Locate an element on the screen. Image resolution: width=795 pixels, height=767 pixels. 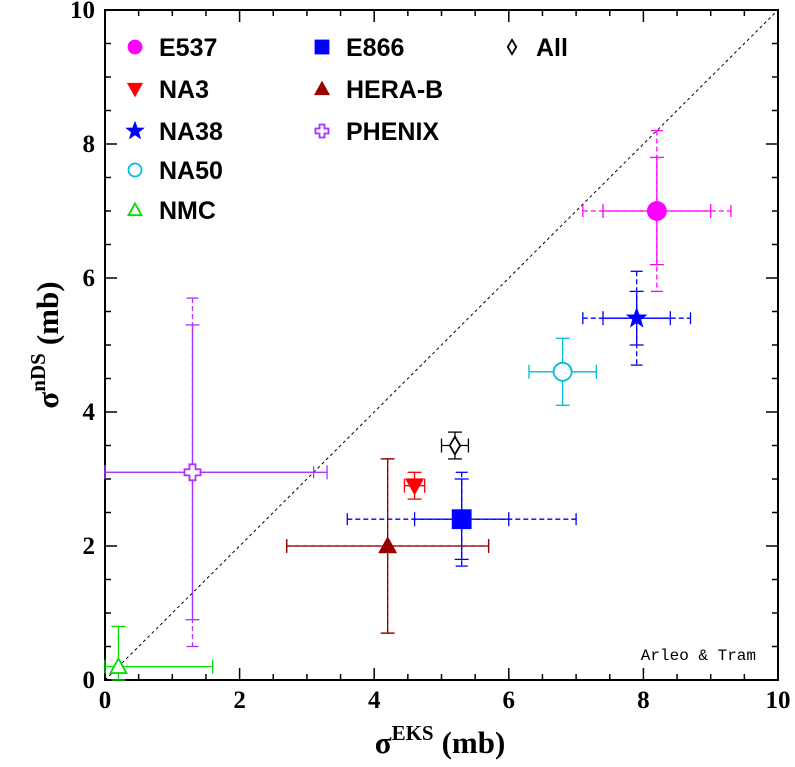
marker-hera-b is located at coordinates (388, 545).